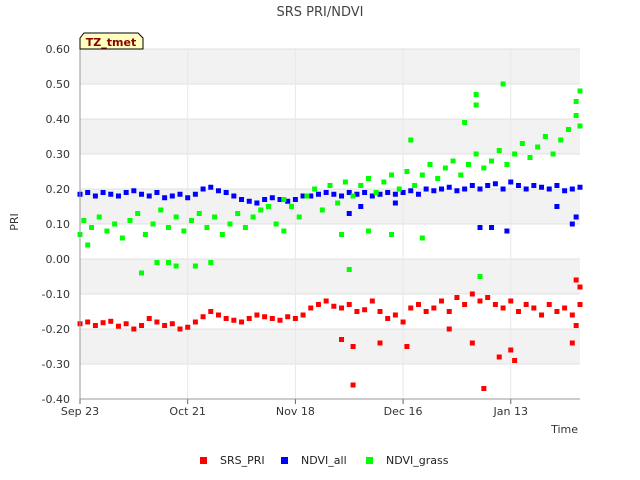  What do you see at coordinates (564, 429) in the screenshot?
I see `x-axis-label: Time` at bounding box center [564, 429].